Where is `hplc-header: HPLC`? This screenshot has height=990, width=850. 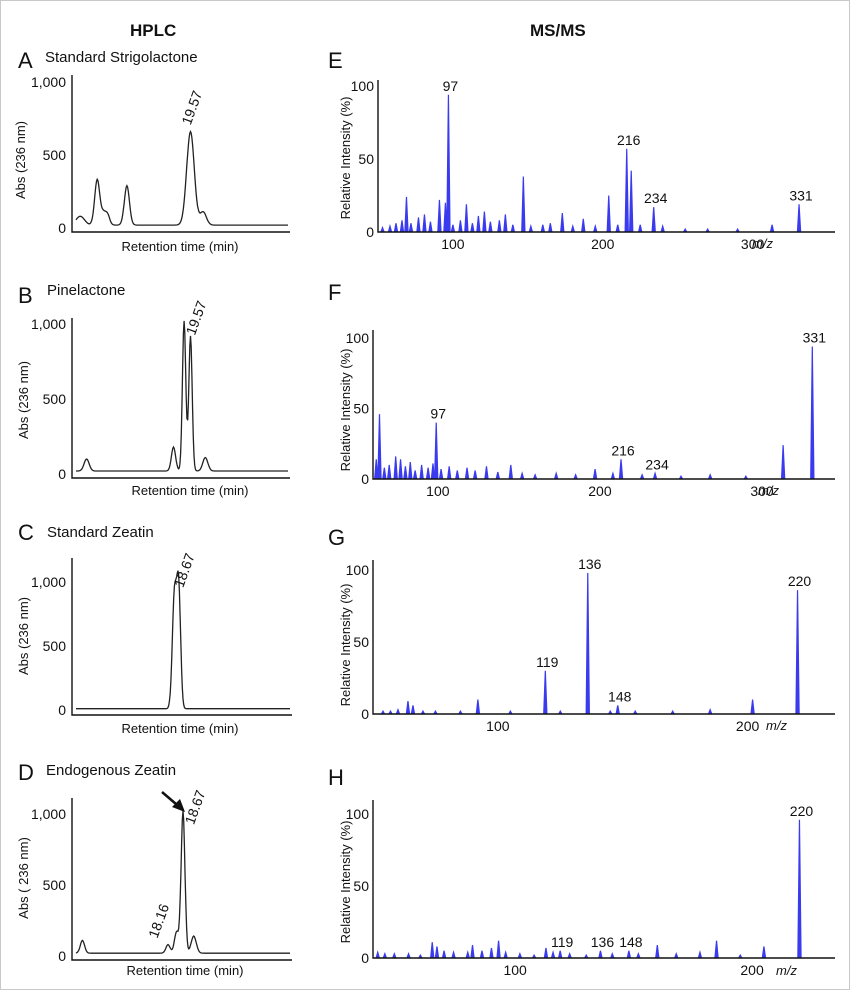 hplc-header: HPLC is located at coordinates (153, 30).